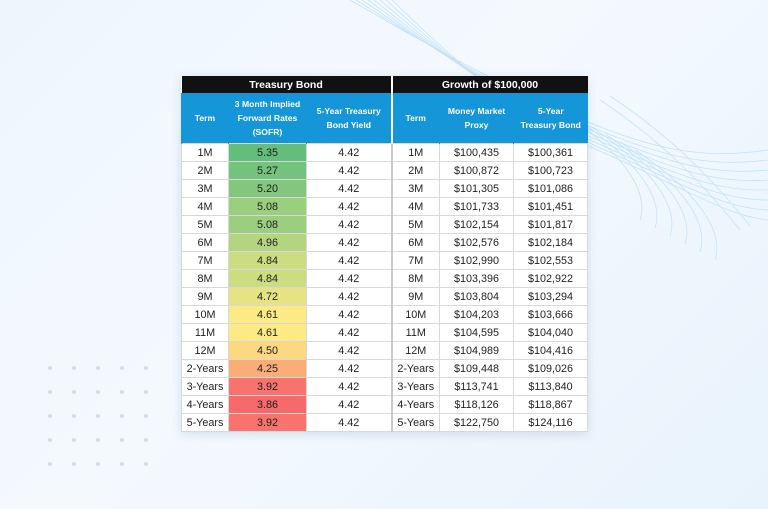  What do you see at coordinates (205, 332) in the screenshot?
I see `cell-term: 11M` at bounding box center [205, 332].